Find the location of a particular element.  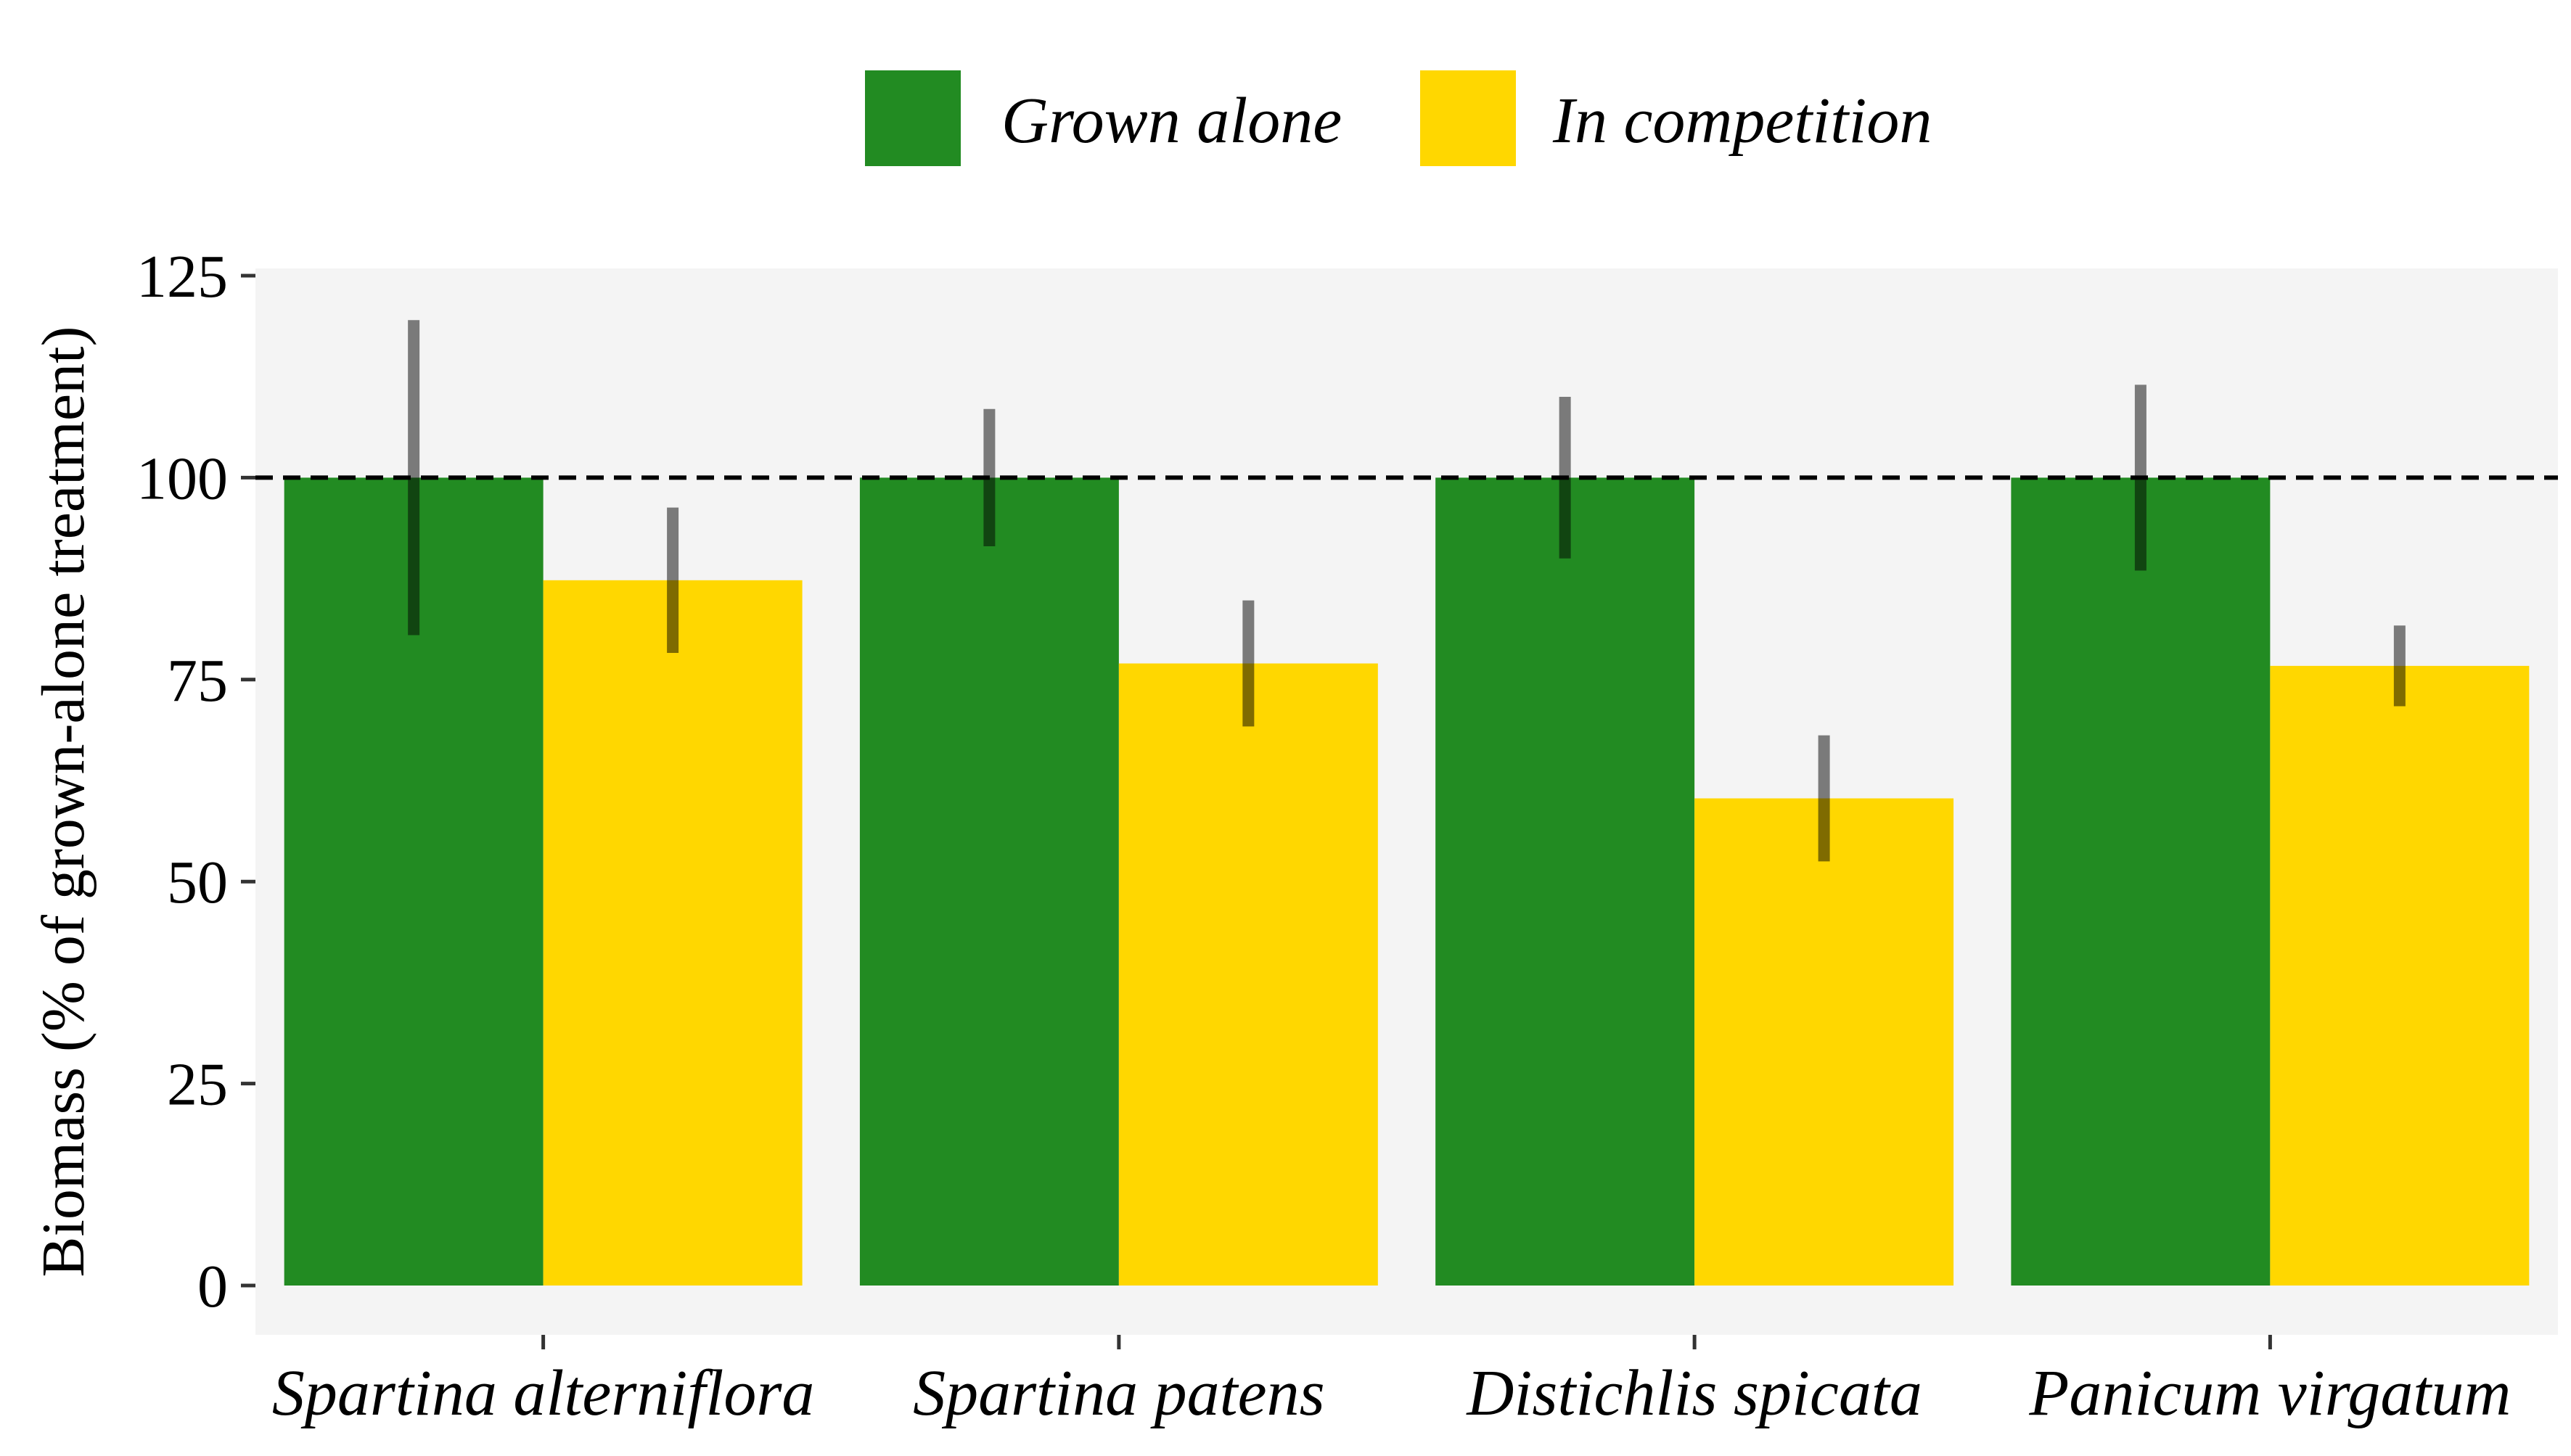

legend: Grown alone In competition is located at coordinates (1398, 118).